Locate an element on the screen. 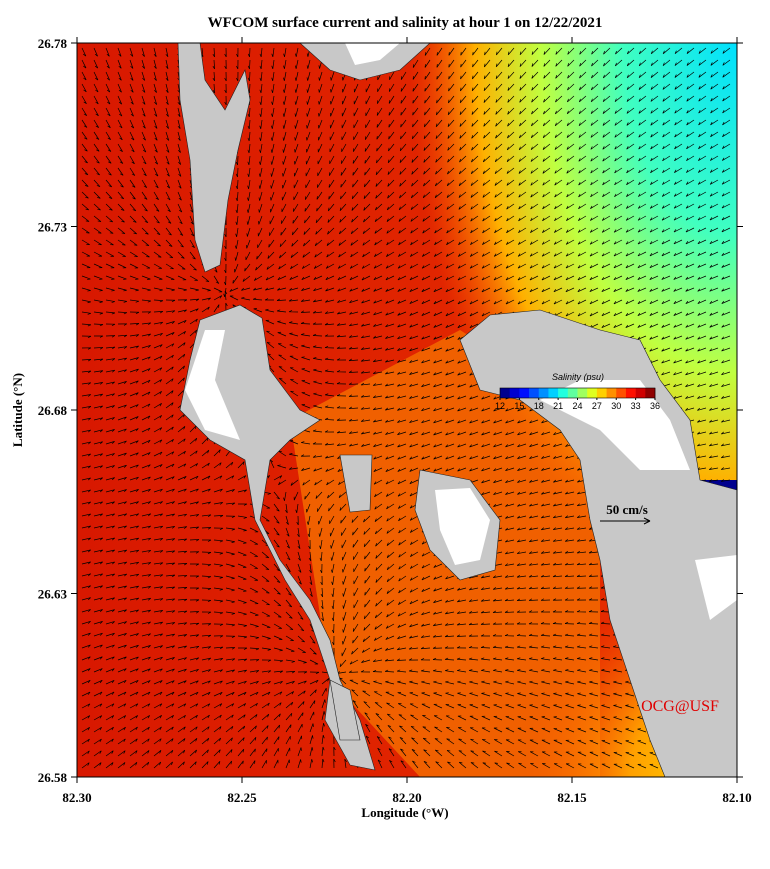 The image size is (770, 869). colorbar-swatch is located at coordinates (630, 393).